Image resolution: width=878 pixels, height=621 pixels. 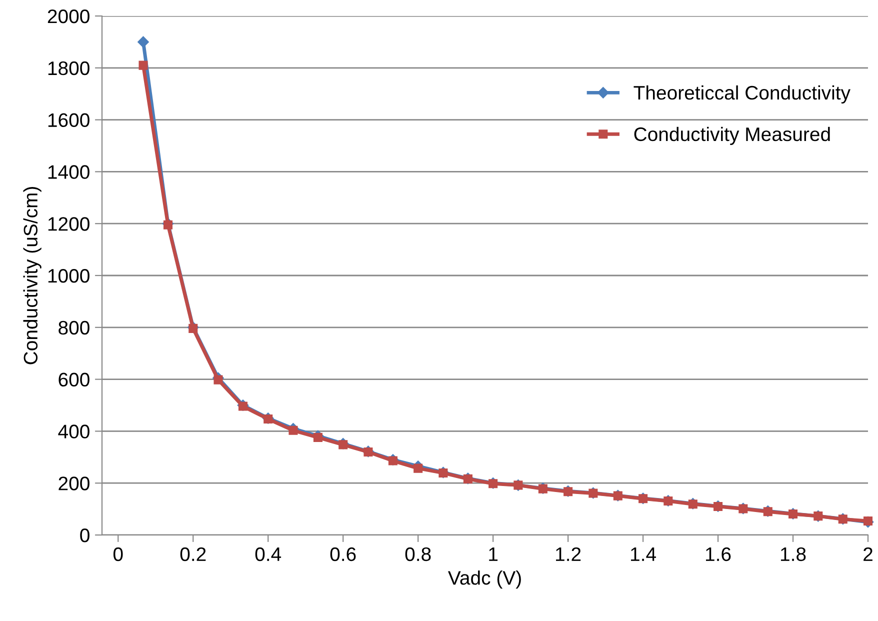 I want to click on x-axis-title: Vadc (V), so click(x=484, y=579).